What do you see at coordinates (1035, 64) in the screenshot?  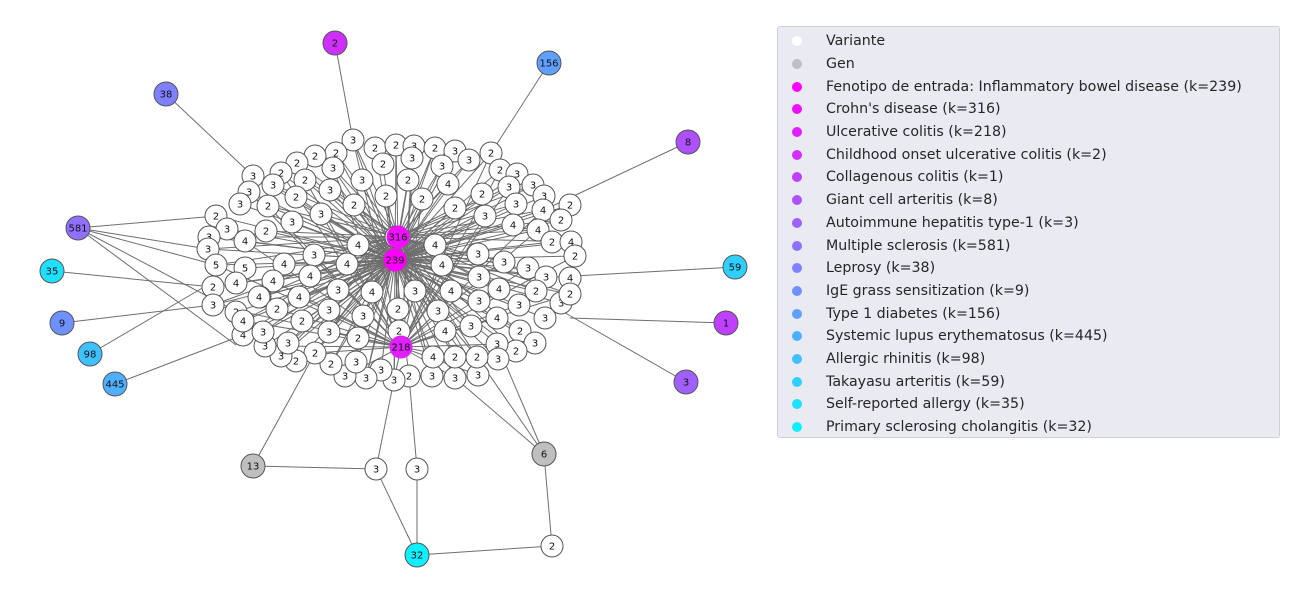 I see `legend-item: Gen` at bounding box center [1035, 64].